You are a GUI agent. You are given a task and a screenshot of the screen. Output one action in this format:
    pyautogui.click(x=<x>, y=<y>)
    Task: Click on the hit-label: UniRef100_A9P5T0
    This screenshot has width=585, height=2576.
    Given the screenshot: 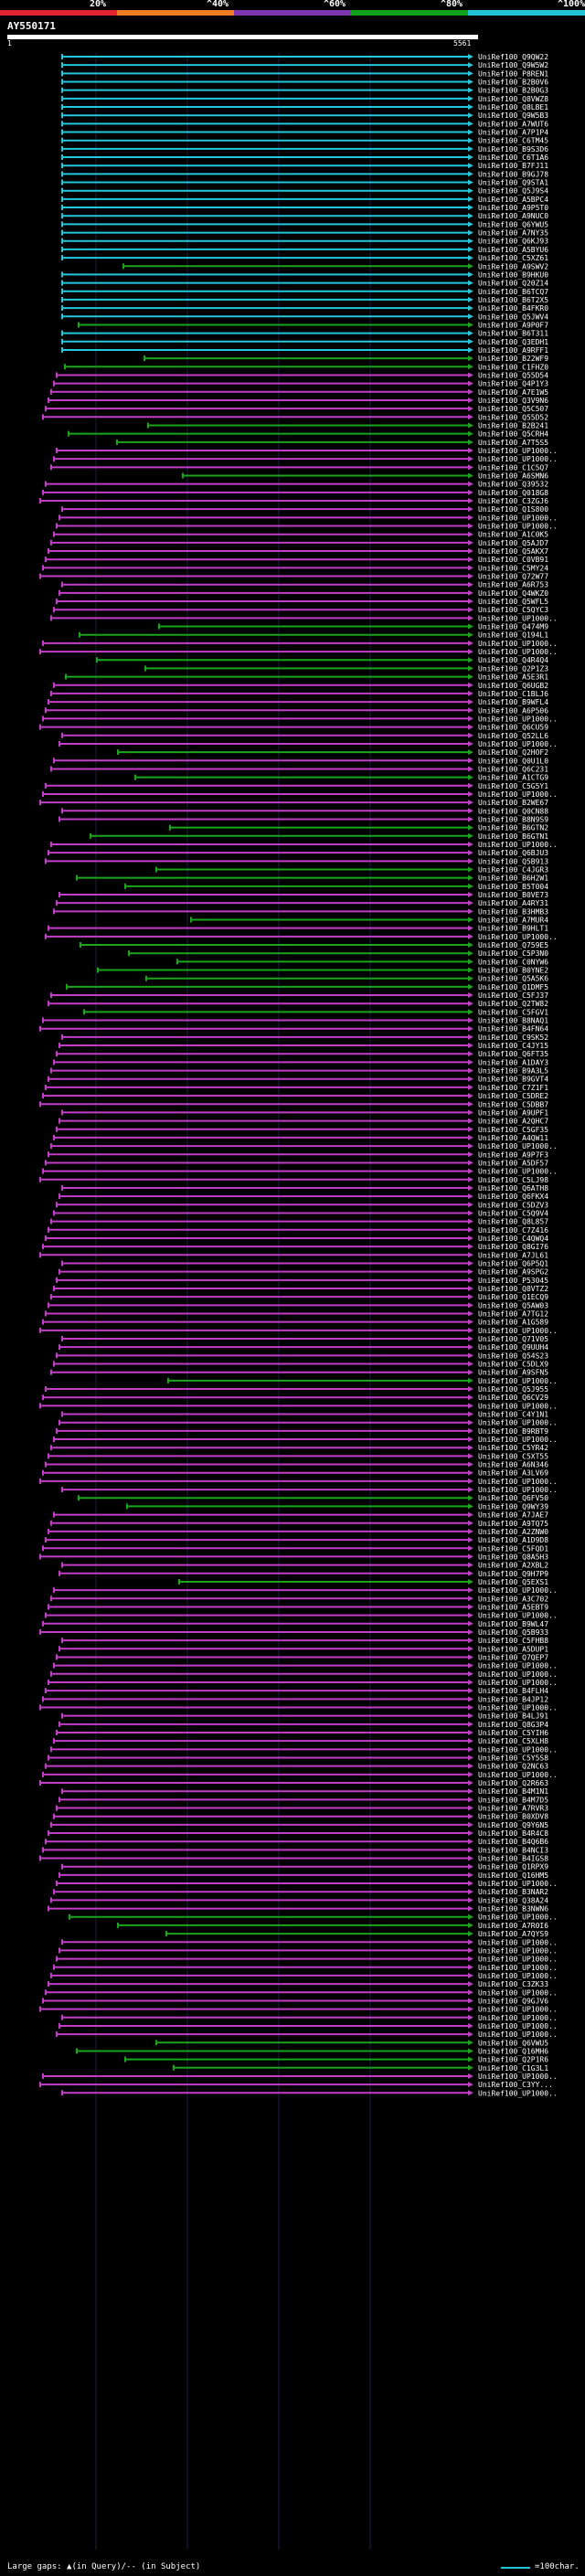 What is the action you would take?
    pyautogui.click(x=513, y=208)
    